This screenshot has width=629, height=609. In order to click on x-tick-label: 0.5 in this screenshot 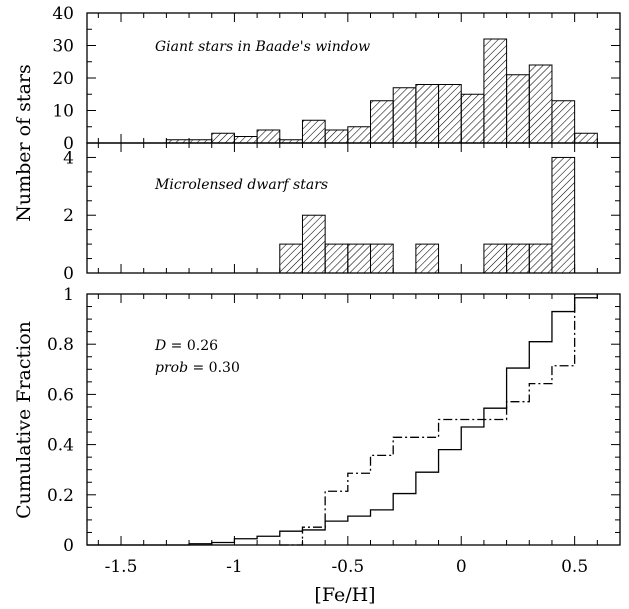, I will do `click(574, 567)`.